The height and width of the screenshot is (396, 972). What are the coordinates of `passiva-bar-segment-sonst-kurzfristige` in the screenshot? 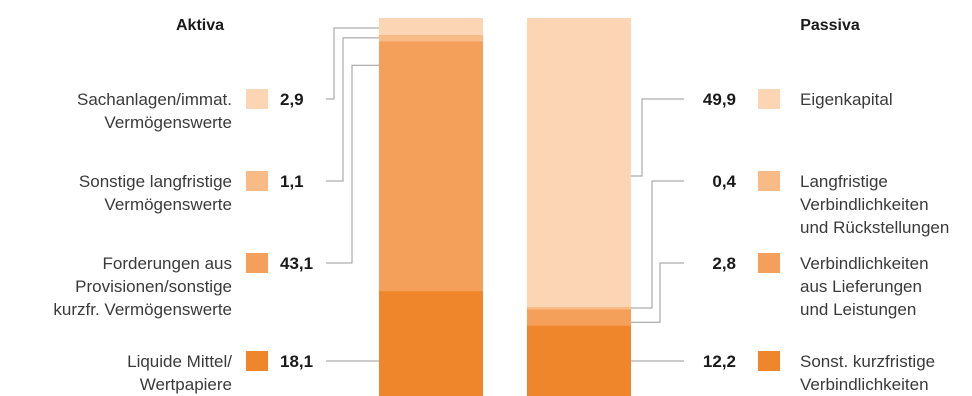 It's located at (579, 360).